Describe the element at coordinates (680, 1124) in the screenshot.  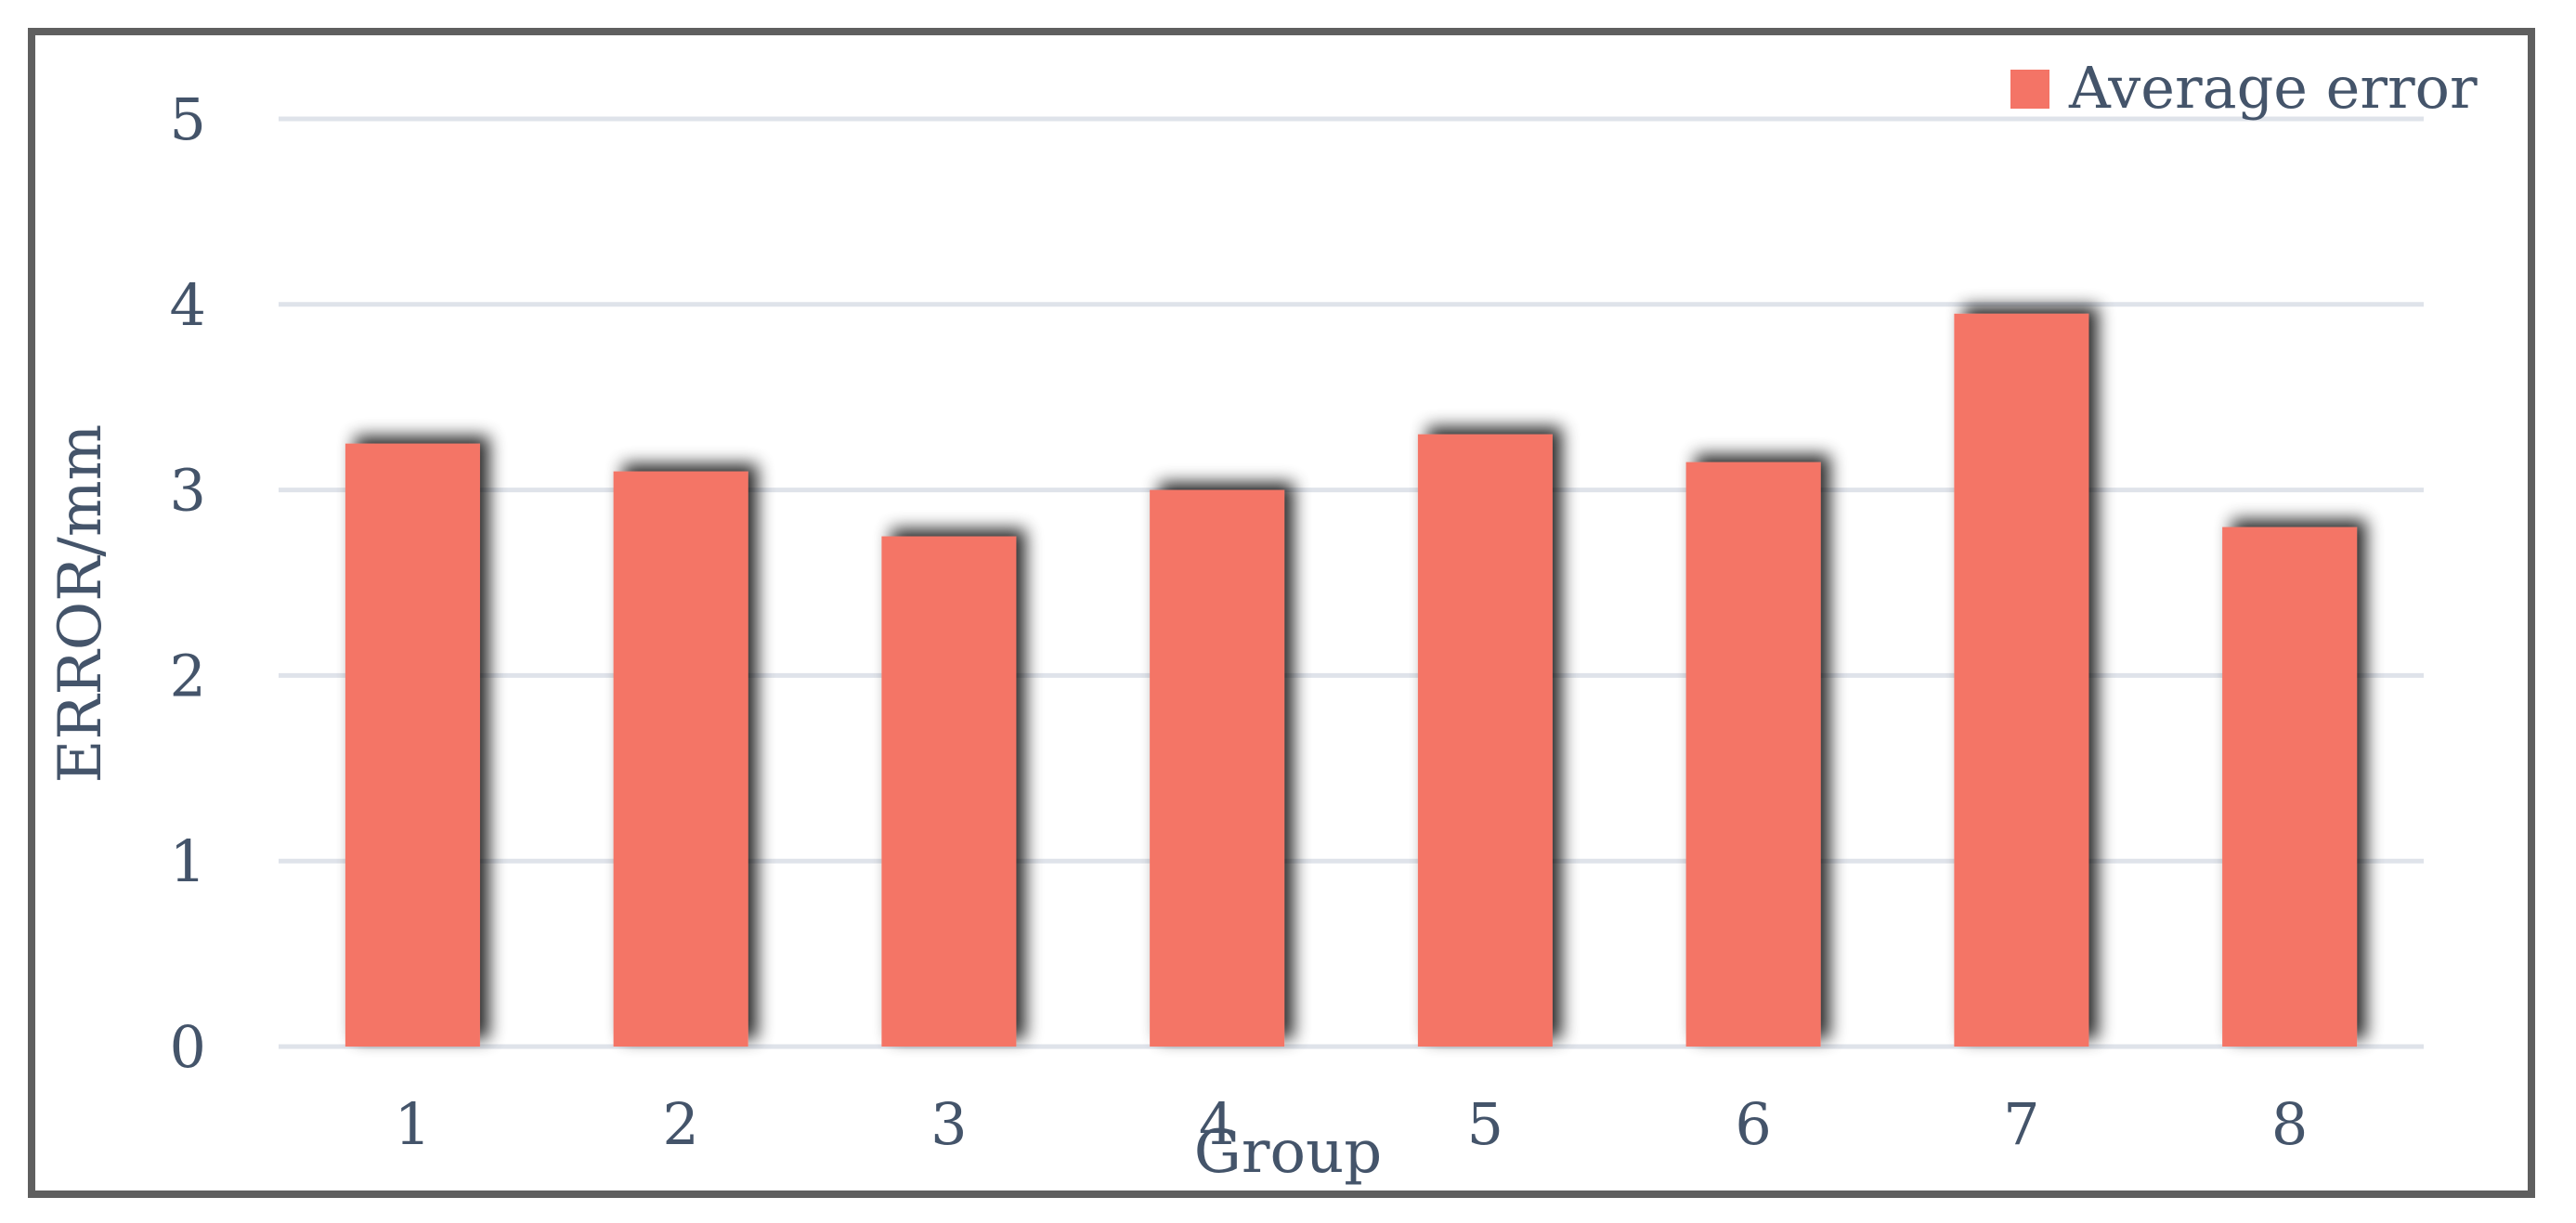
I see `x-tick-label: 2` at that location.